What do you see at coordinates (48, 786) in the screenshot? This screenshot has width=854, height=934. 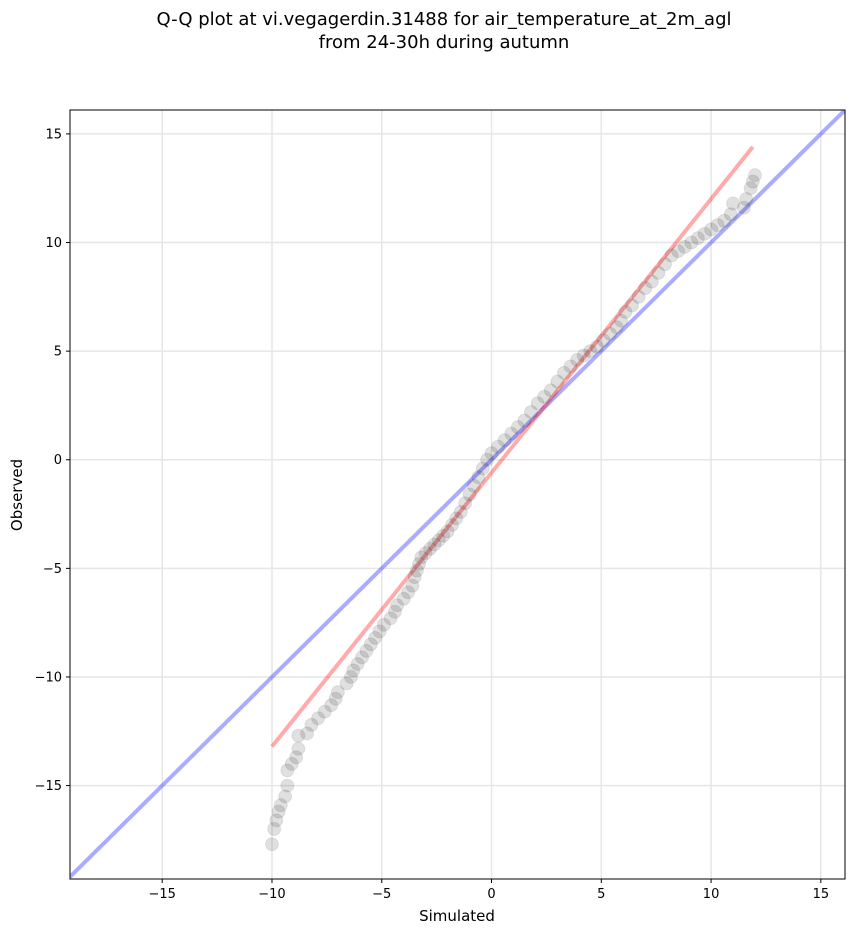 I see `y-tick-label: −15` at bounding box center [48, 786].